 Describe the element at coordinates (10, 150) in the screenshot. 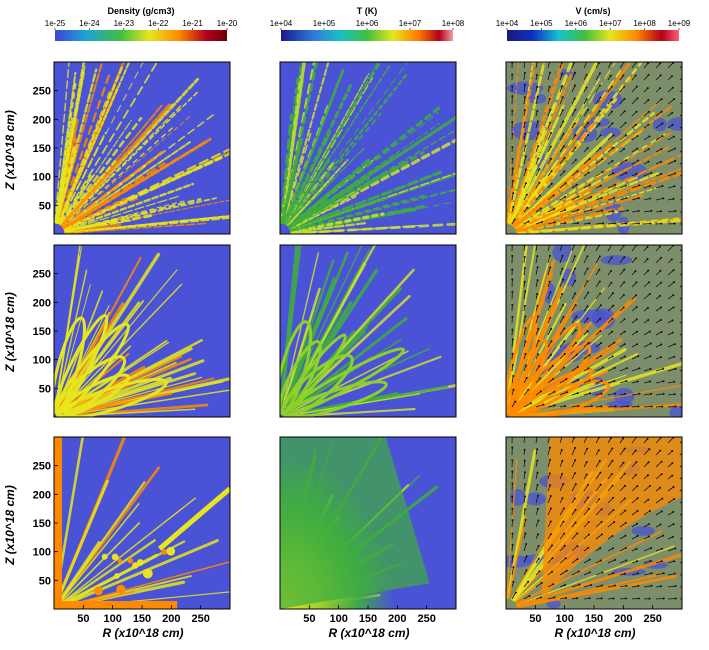

I see `ylabel-row-1: Z (x10^18 cm)` at that location.